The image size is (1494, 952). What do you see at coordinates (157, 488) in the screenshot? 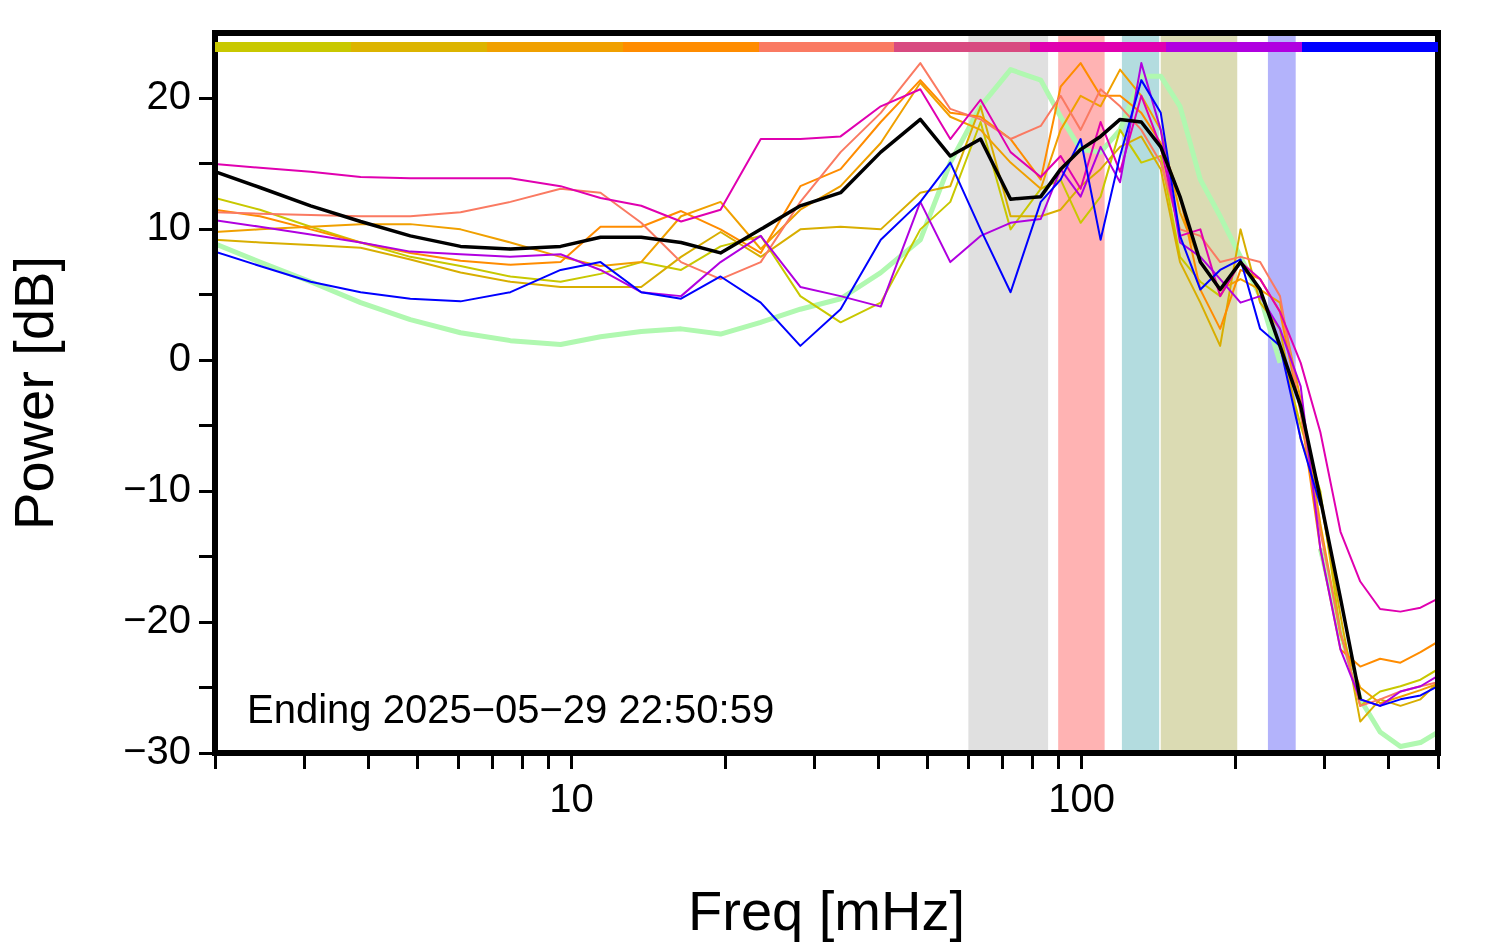
I see `y-tick-label: −10` at bounding box center [157, 488].